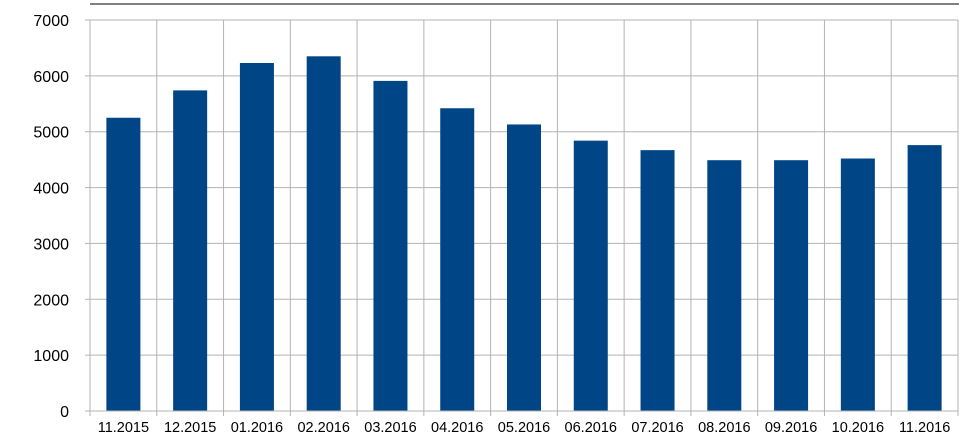 Image resolution: width=959 pixels, height=441 pixels. I want to click on x-tick-label: 05.2016, so click(524, 428).